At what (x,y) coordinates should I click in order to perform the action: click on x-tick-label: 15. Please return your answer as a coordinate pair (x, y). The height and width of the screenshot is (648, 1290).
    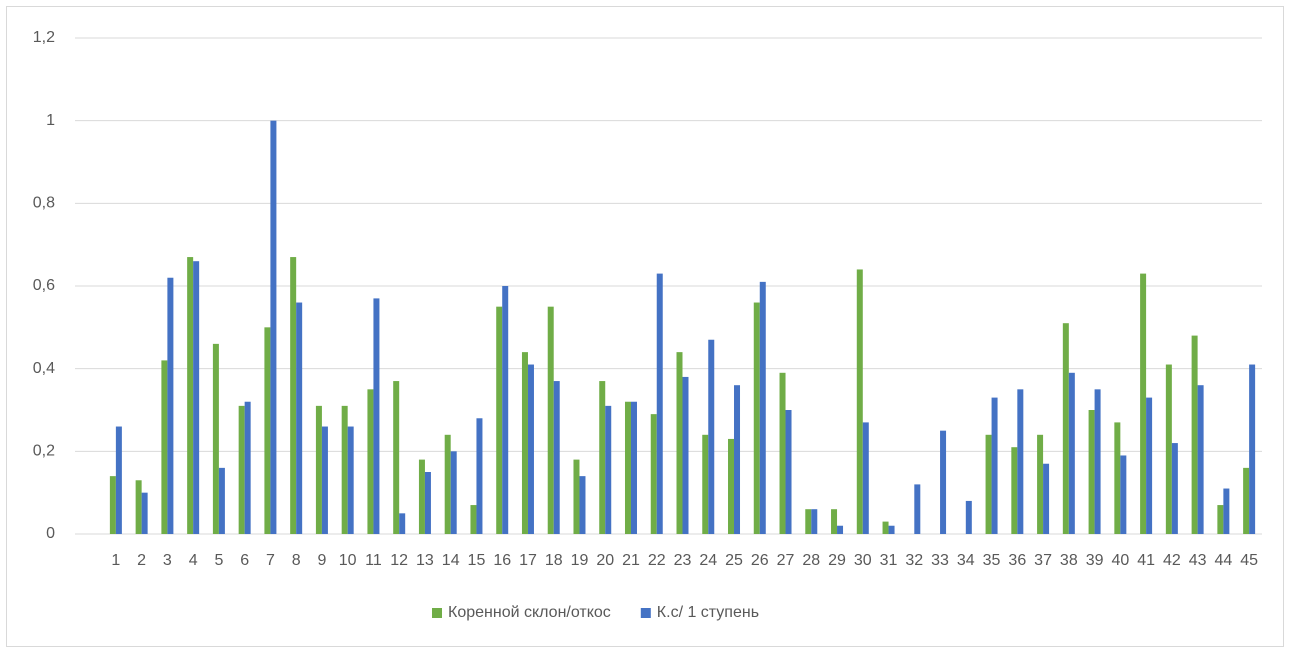
    Looking at the image, I should click on (477, 560).